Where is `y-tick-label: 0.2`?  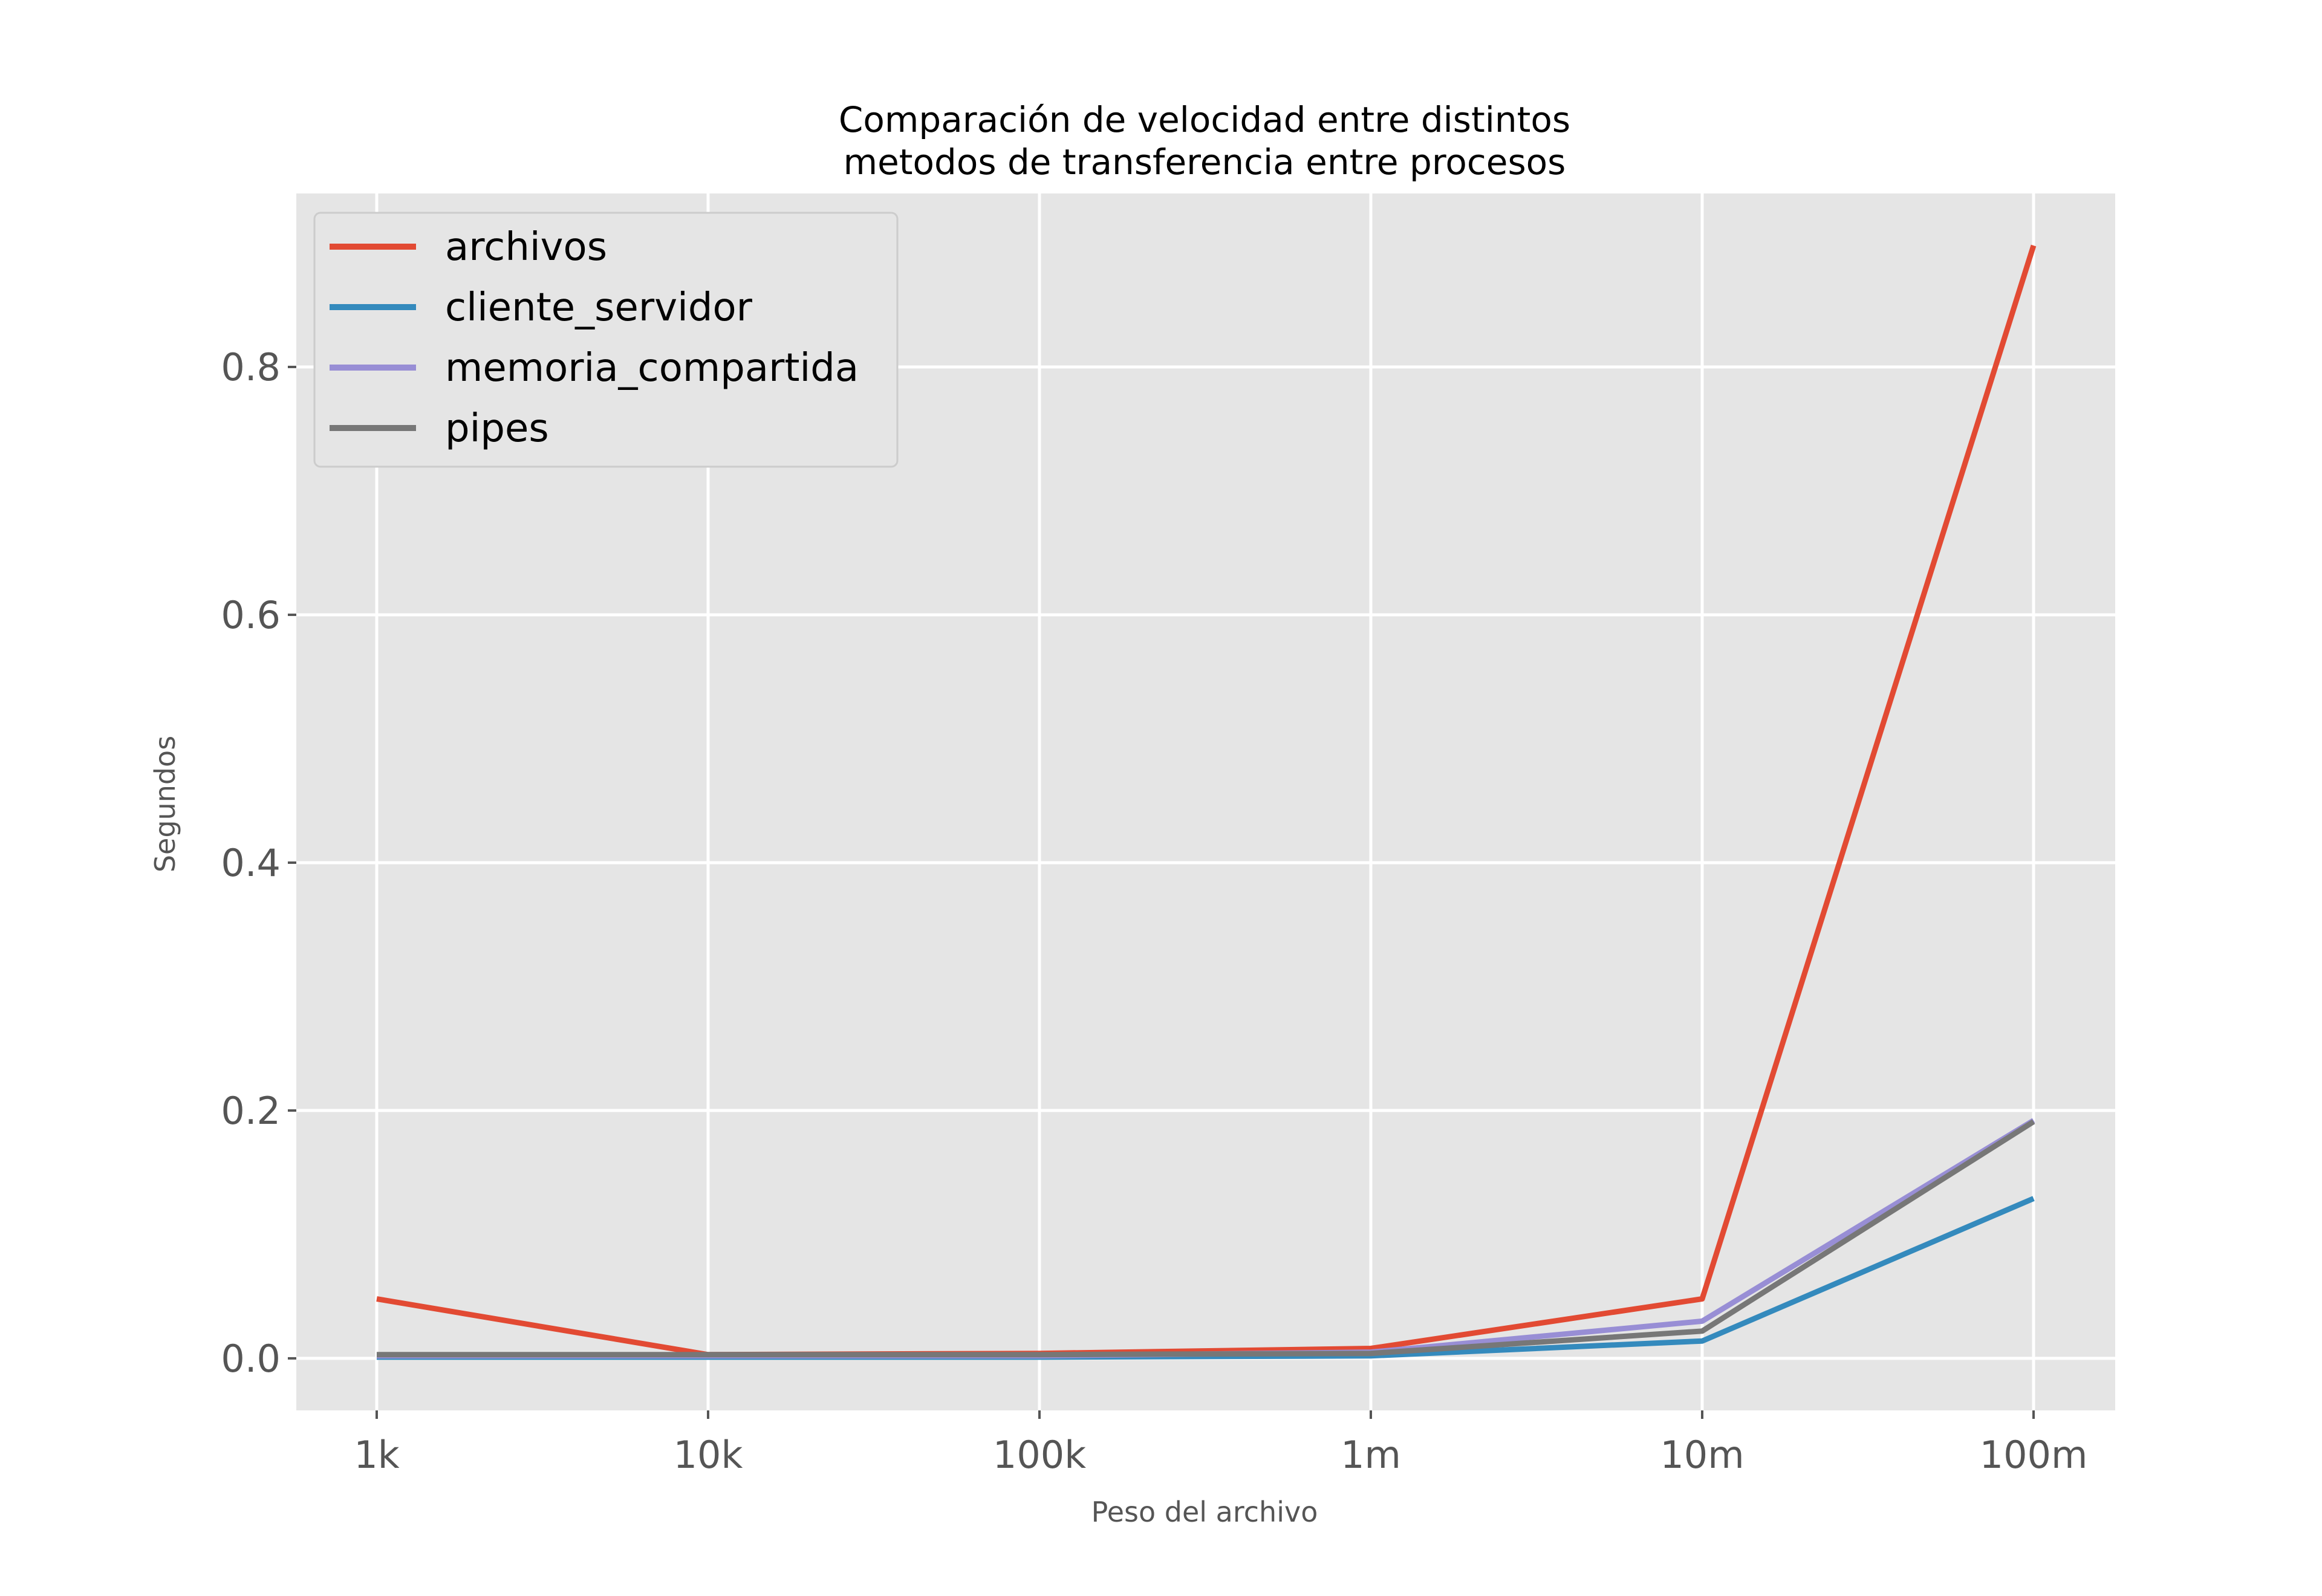 y-tick-label: 0.2 is located at coordinates (251, 1111).